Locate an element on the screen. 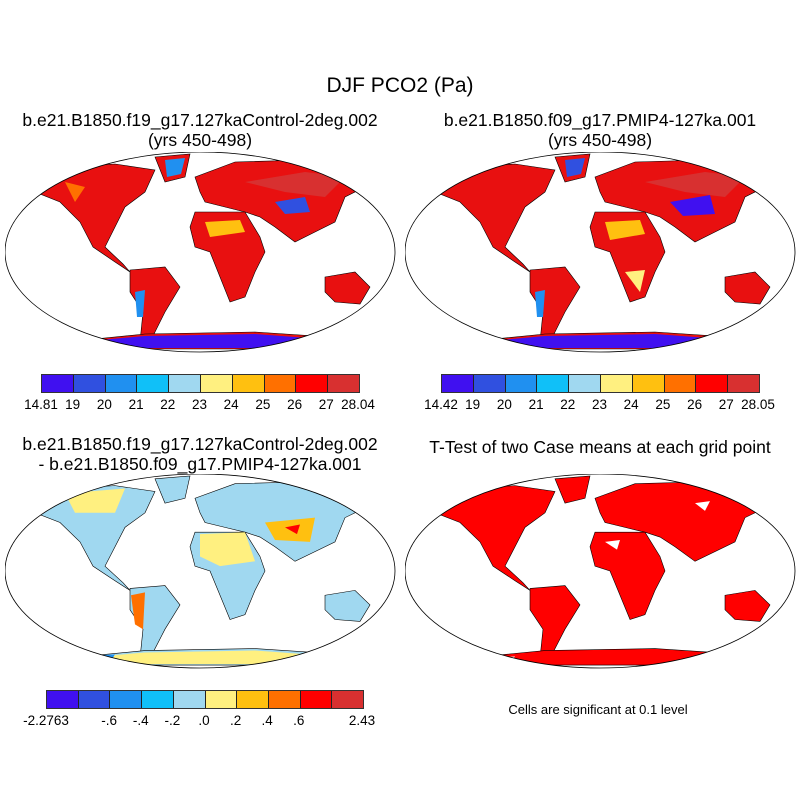 The width and height of the screenshot is (800, 800). colorbar-panel1 is located at coordinates (200, 383).